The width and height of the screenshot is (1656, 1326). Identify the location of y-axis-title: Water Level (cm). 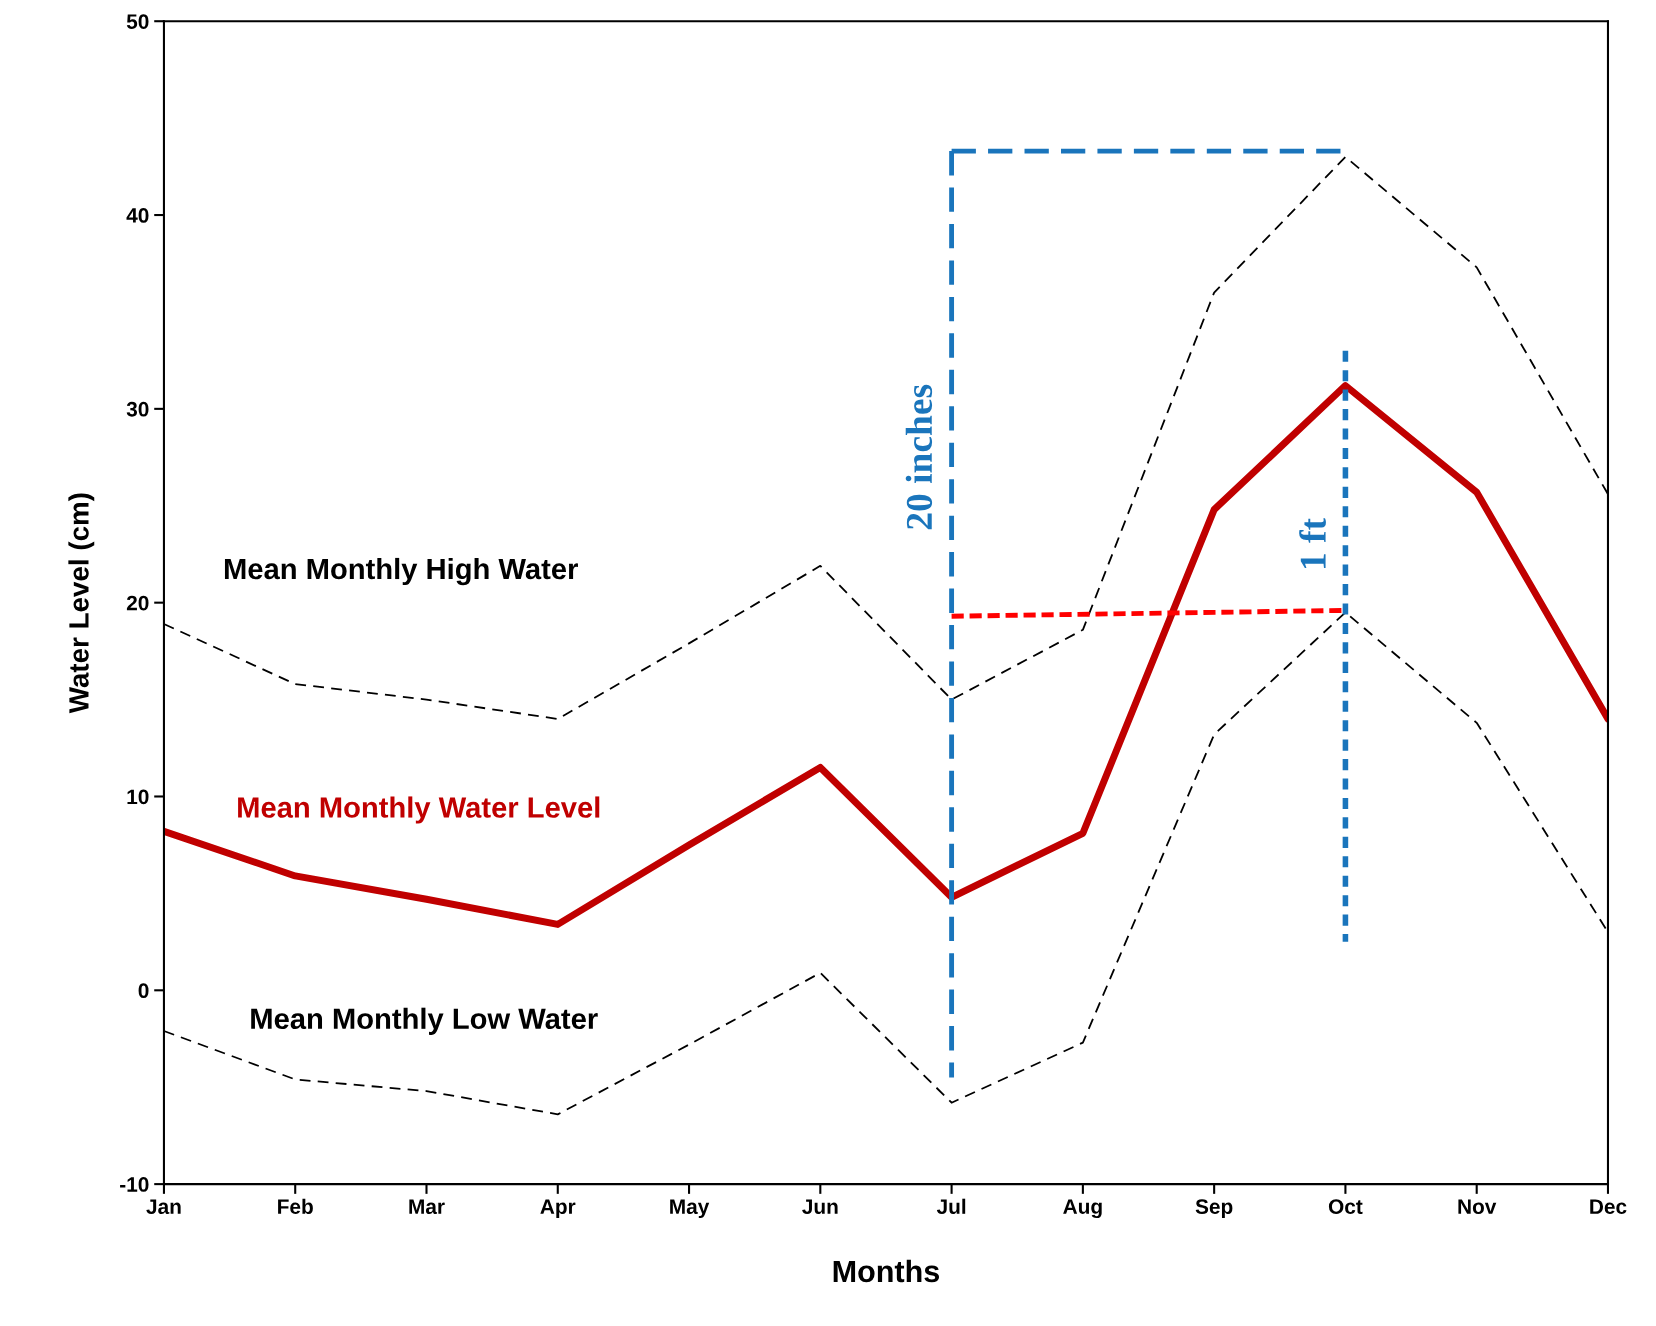
(81, 603).